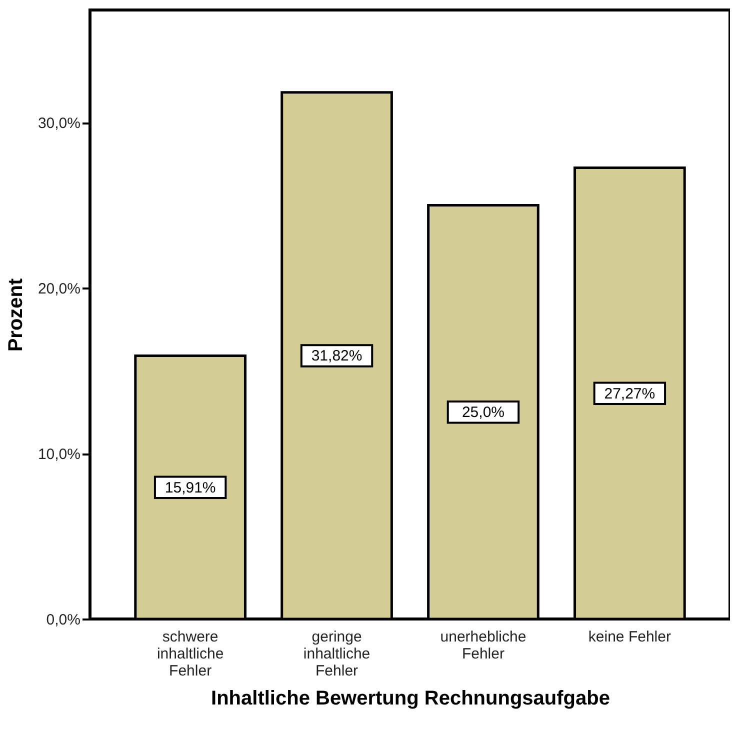 This screenshot has height=747, width=744. I want to click on y-tick-label: 20,0%, so click(59, 289).